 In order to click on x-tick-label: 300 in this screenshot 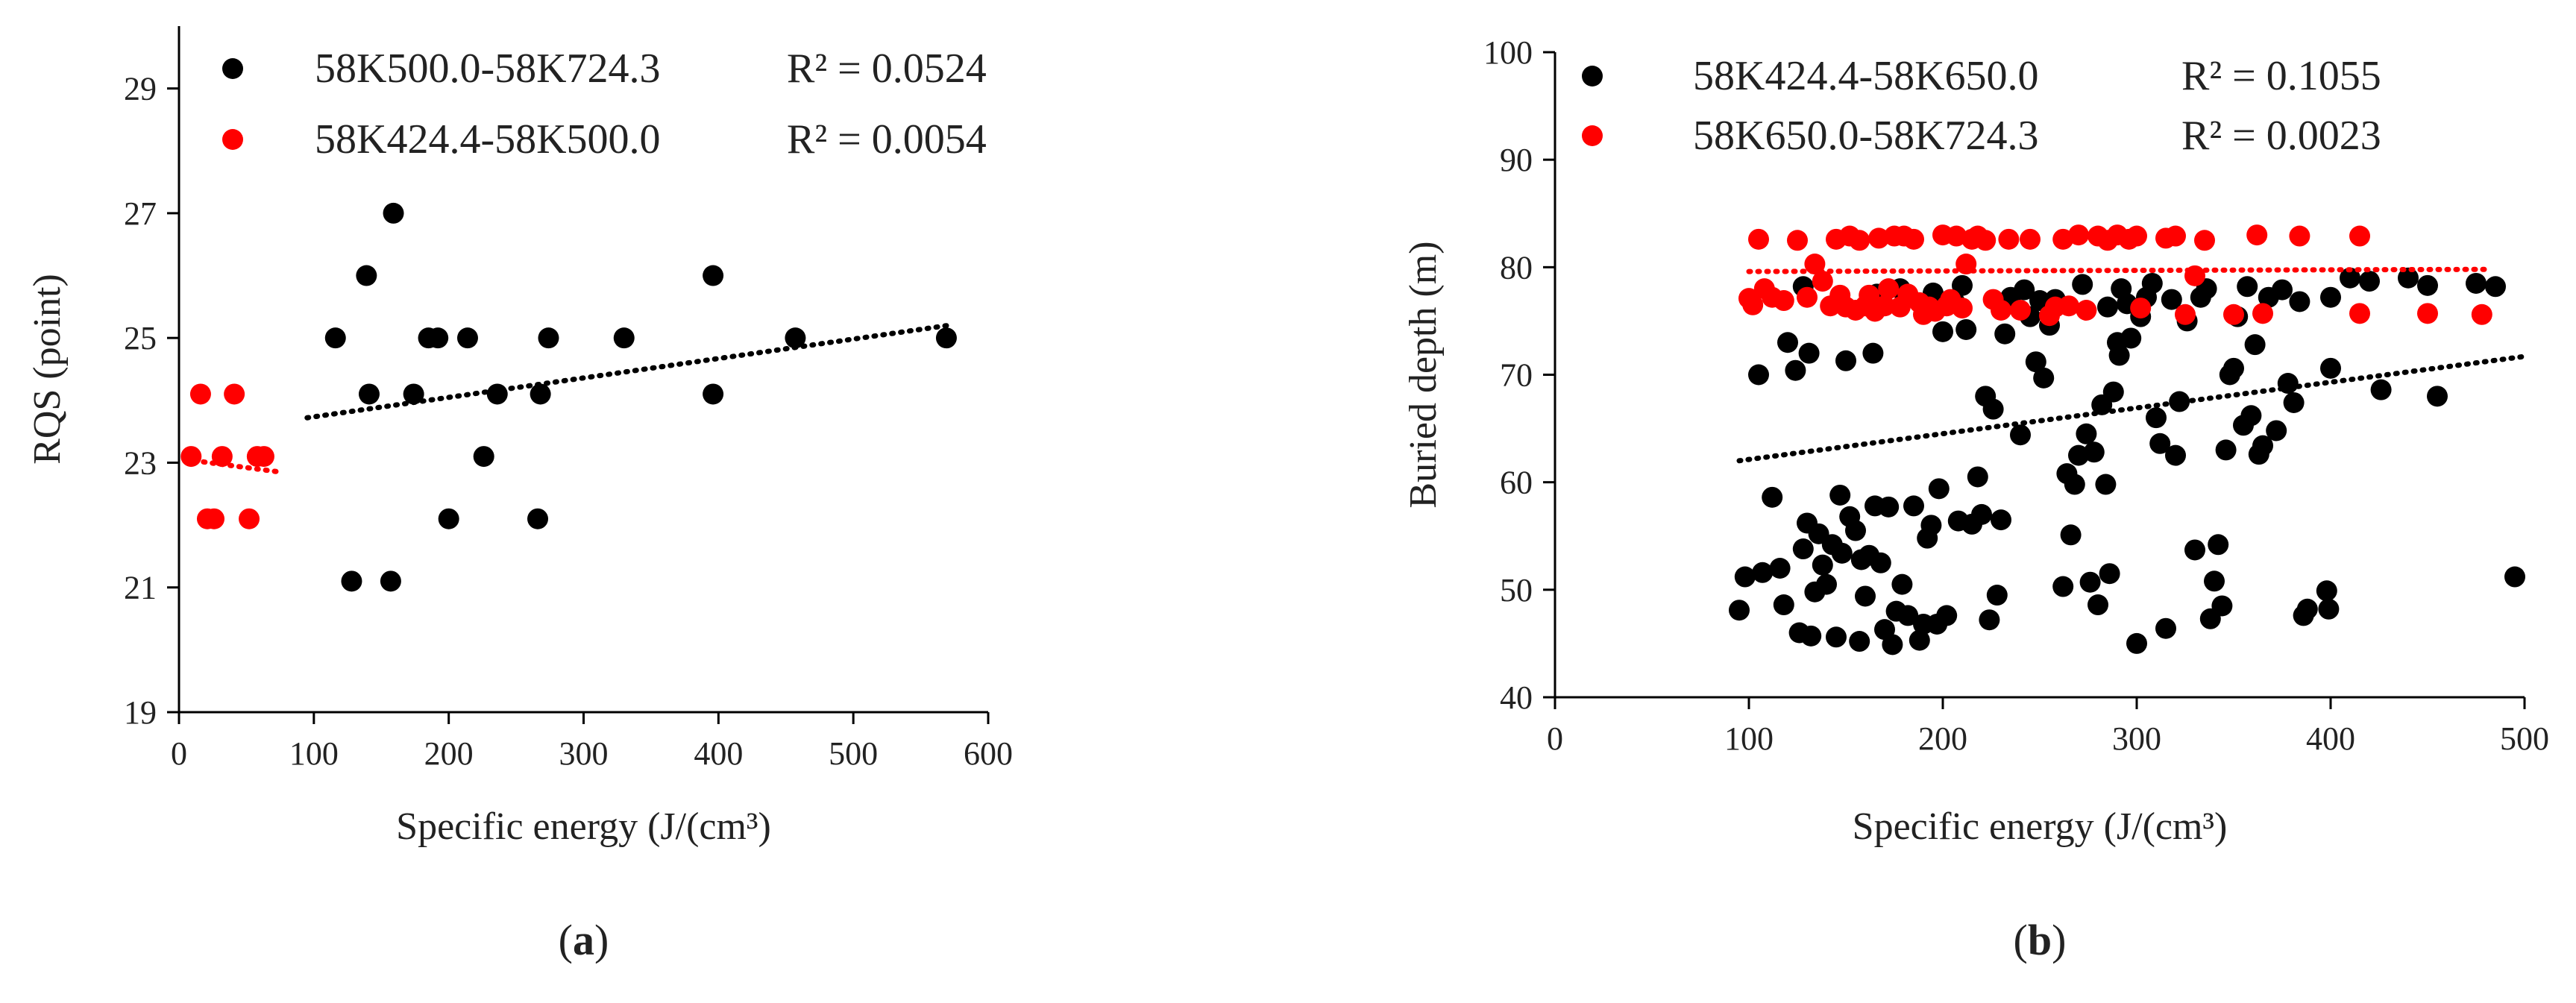, I will do `click(2137, 738)`.